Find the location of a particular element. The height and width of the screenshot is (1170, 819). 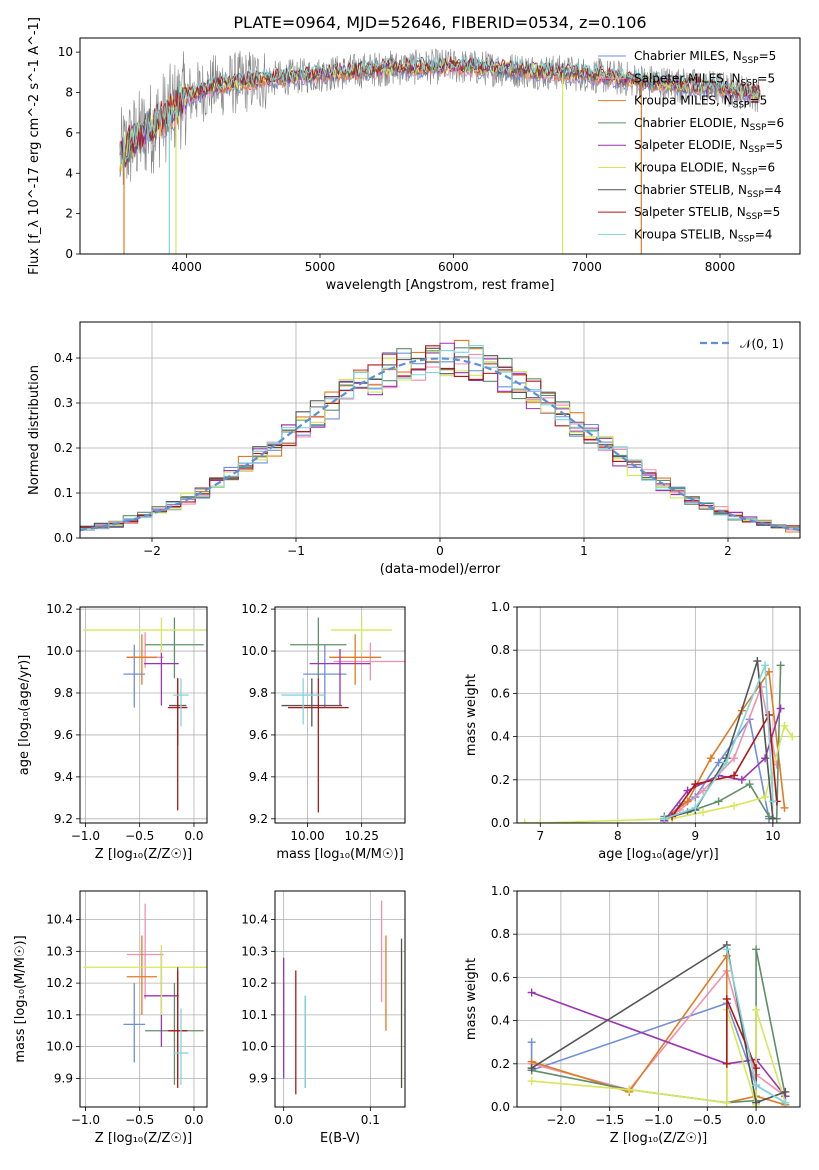

x-tick-label: 8 is located at coordinates (618, 836).